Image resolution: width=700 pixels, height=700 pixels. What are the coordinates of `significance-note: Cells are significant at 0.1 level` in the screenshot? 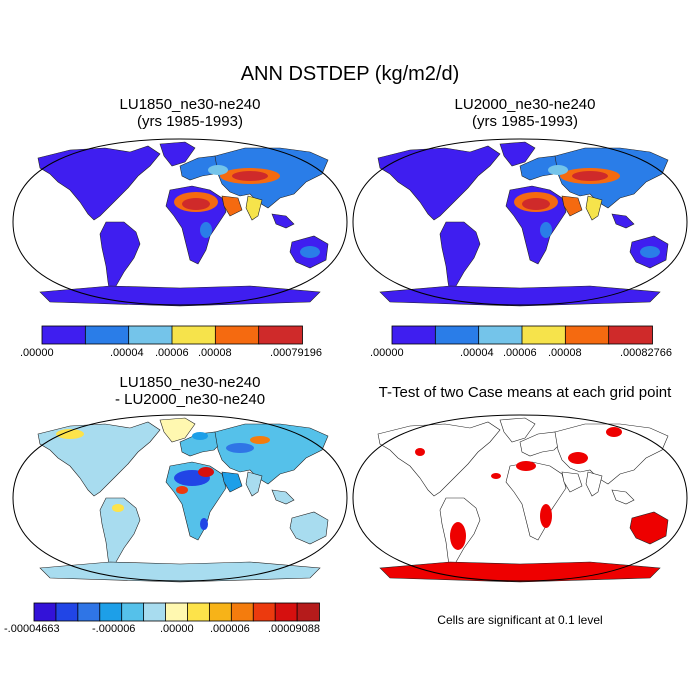 It's located at (520, 620).